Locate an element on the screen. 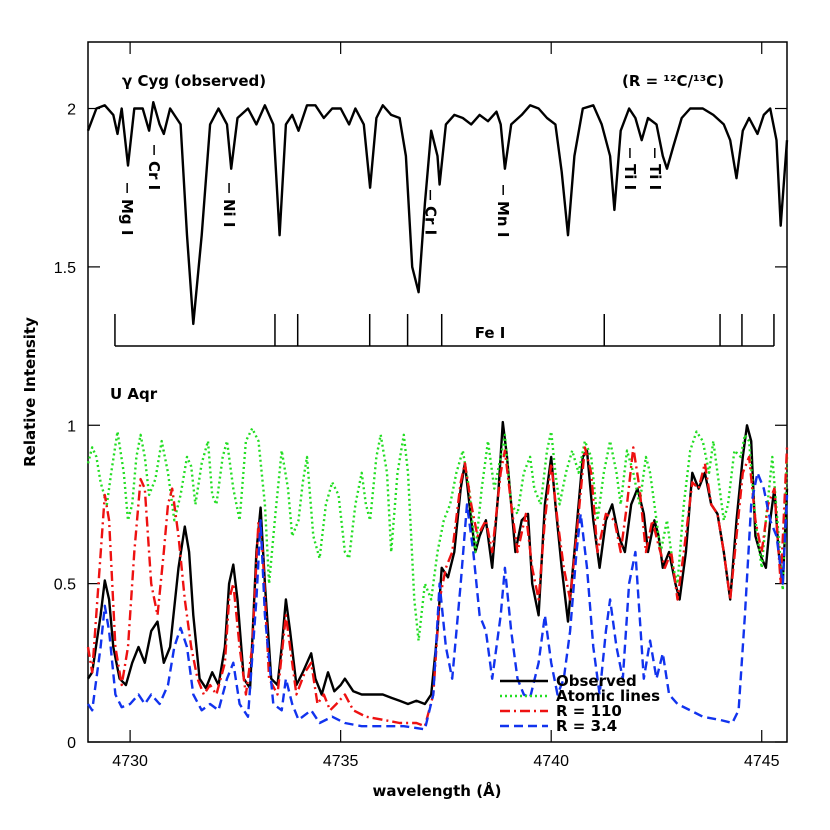 The height and width of the screenshot is (830, 830). annotation: (R = ¹²C/¹³C) is located at coordinates (673, 81).